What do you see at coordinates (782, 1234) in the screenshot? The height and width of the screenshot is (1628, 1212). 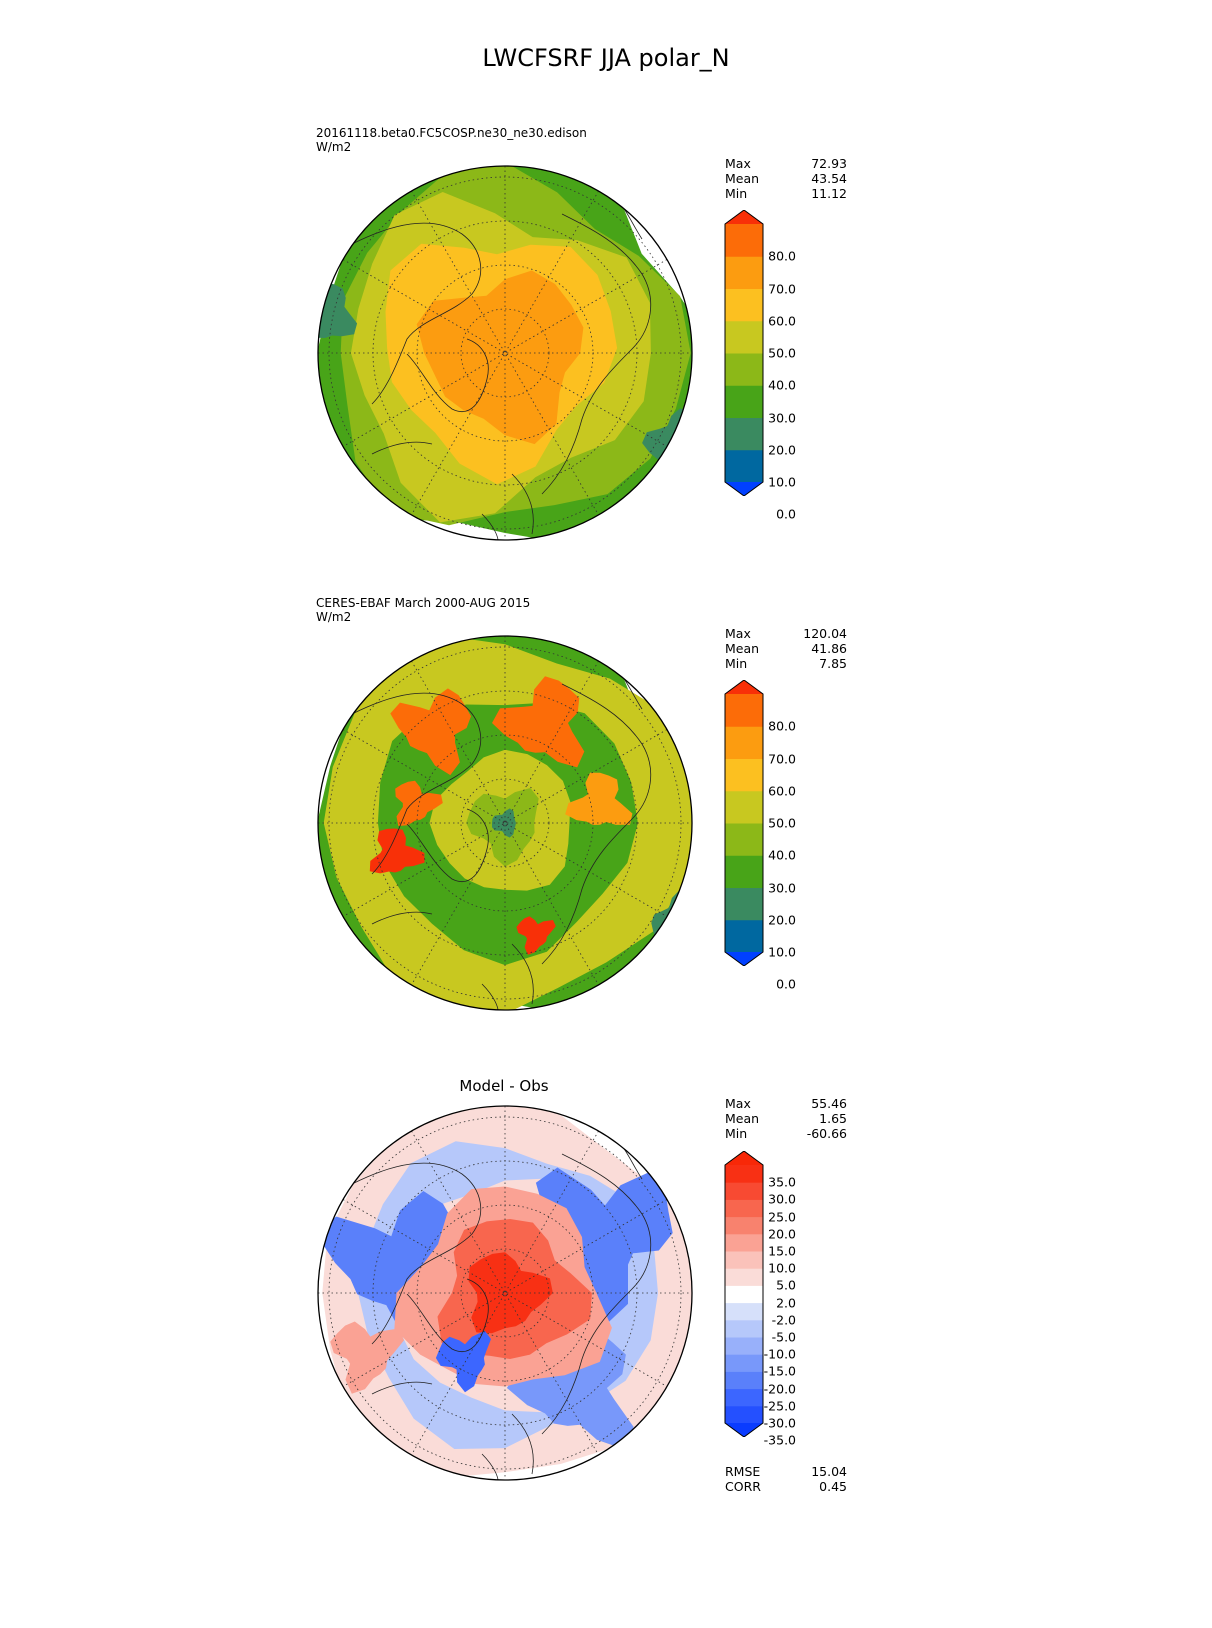 I see `panel3-colorbar-tick-label: 20.0` at bounding box center [782, 1234].